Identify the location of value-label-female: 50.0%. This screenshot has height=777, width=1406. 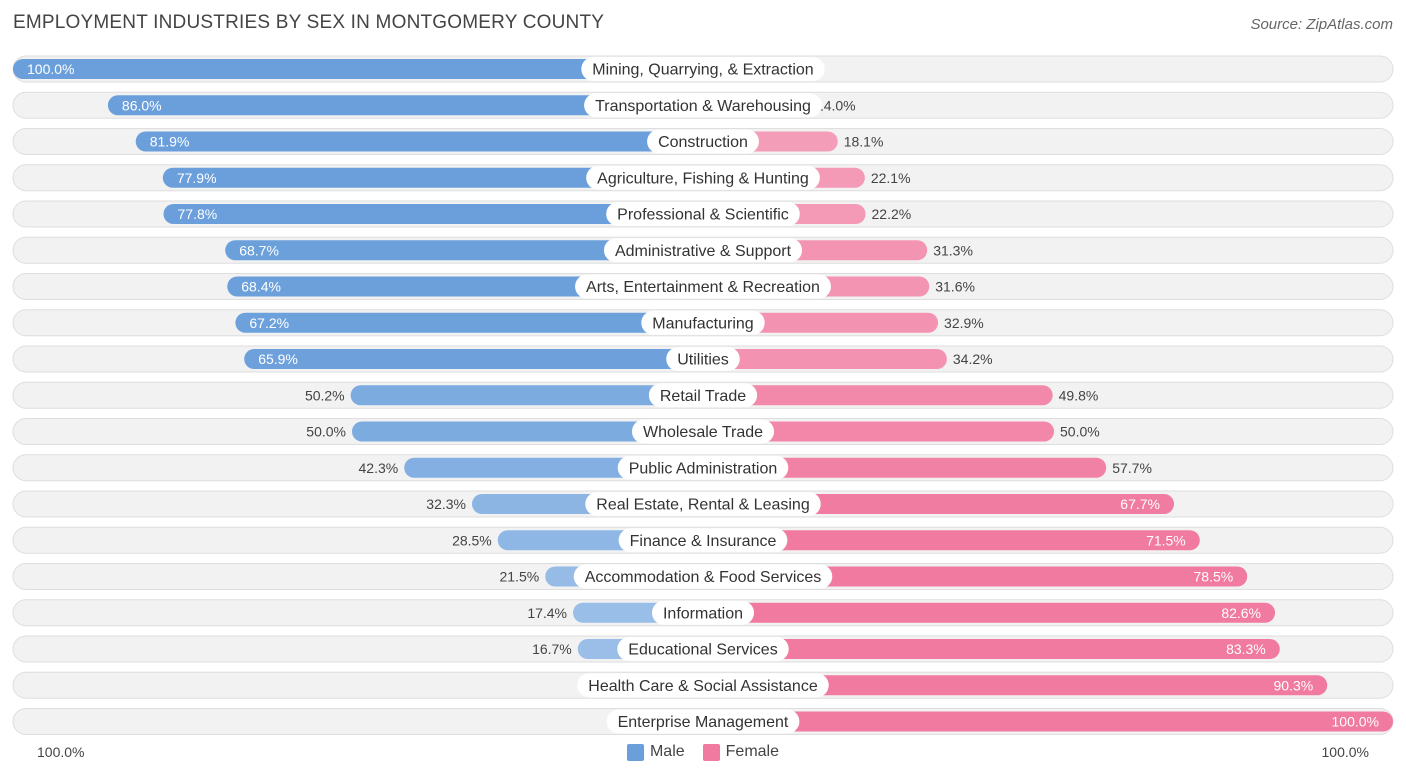
(1080, 432).